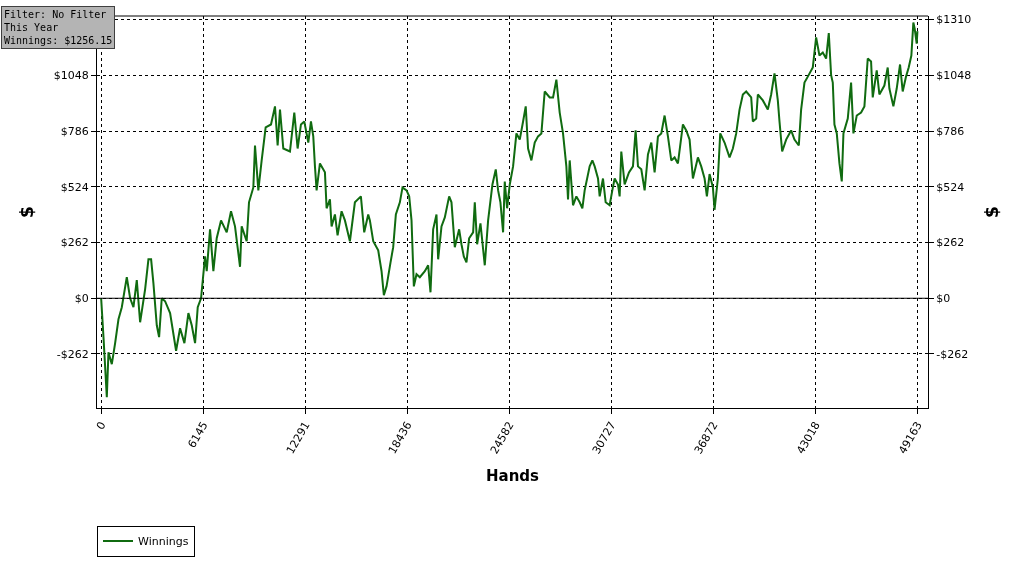 This screenshot has height=568, width=1025. What do you see at coordinates (31, 27) in the screenshot?
I see `text: This Year` at bounding box center [31, 27].